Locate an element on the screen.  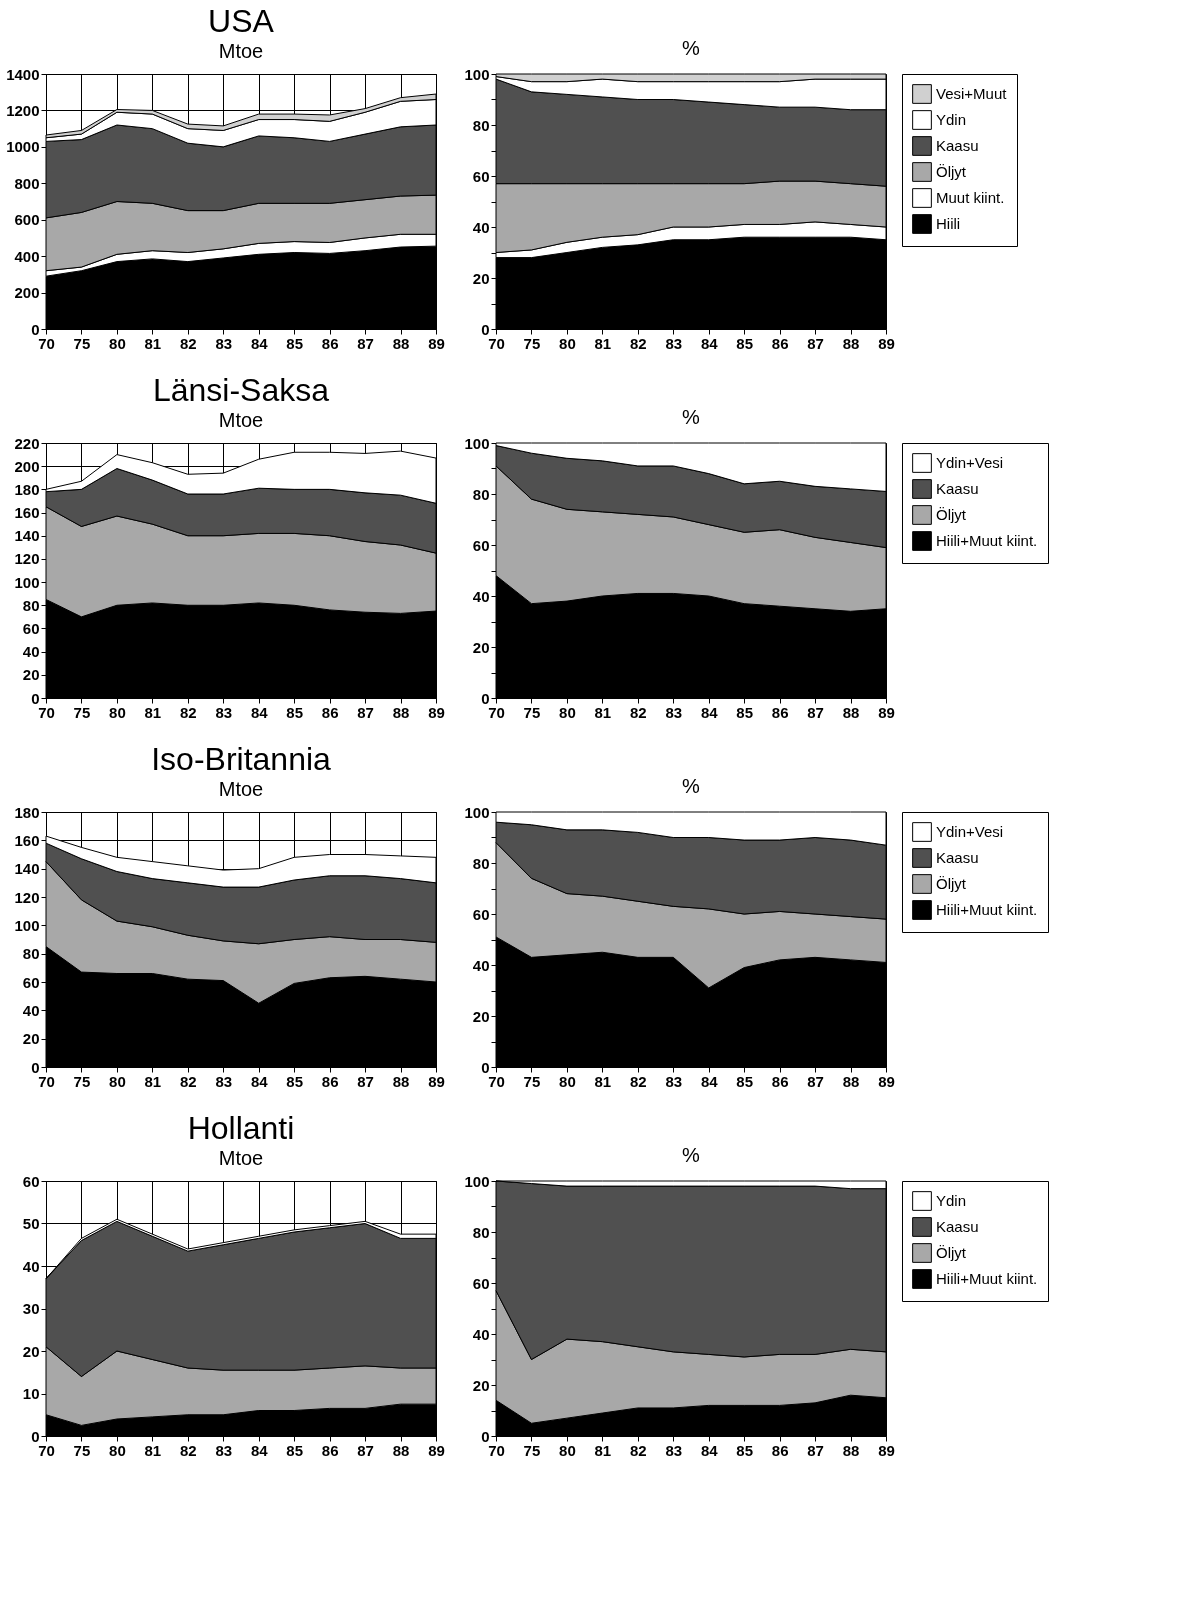
legend-label: Hiili is located at coordinates (948, 223).